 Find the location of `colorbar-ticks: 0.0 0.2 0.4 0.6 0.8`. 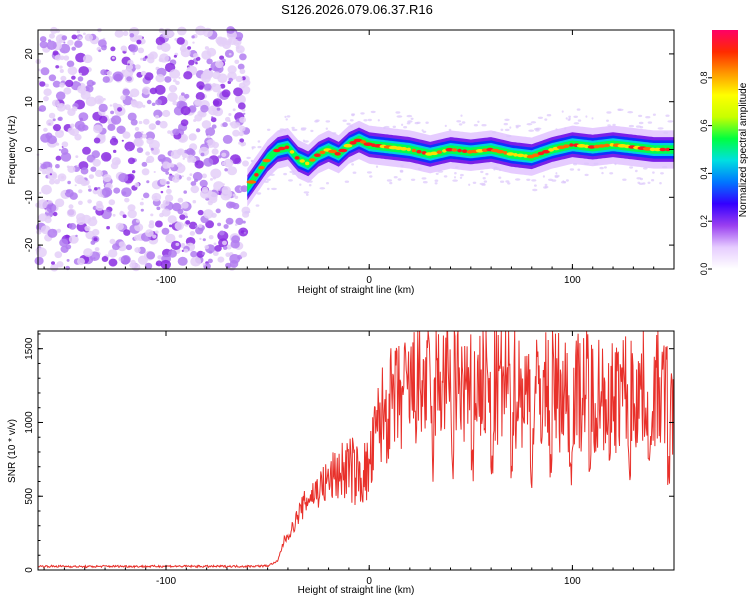

colorbar-ticks: 0.0 0.2 0.4 0.6 0.8 is located at coordinates (705, 173).